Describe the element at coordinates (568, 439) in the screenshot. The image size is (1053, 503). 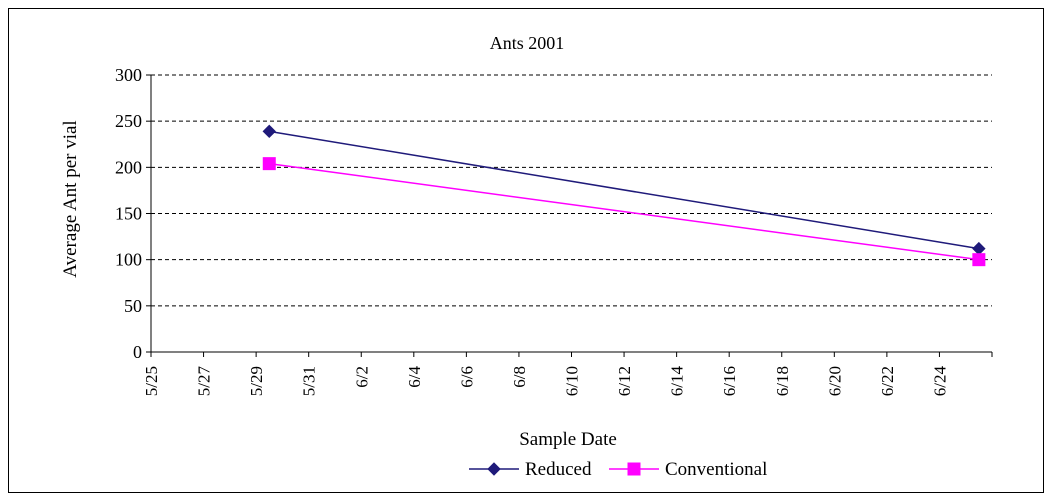
I see `x-axis-label: Sample Date` at that location.